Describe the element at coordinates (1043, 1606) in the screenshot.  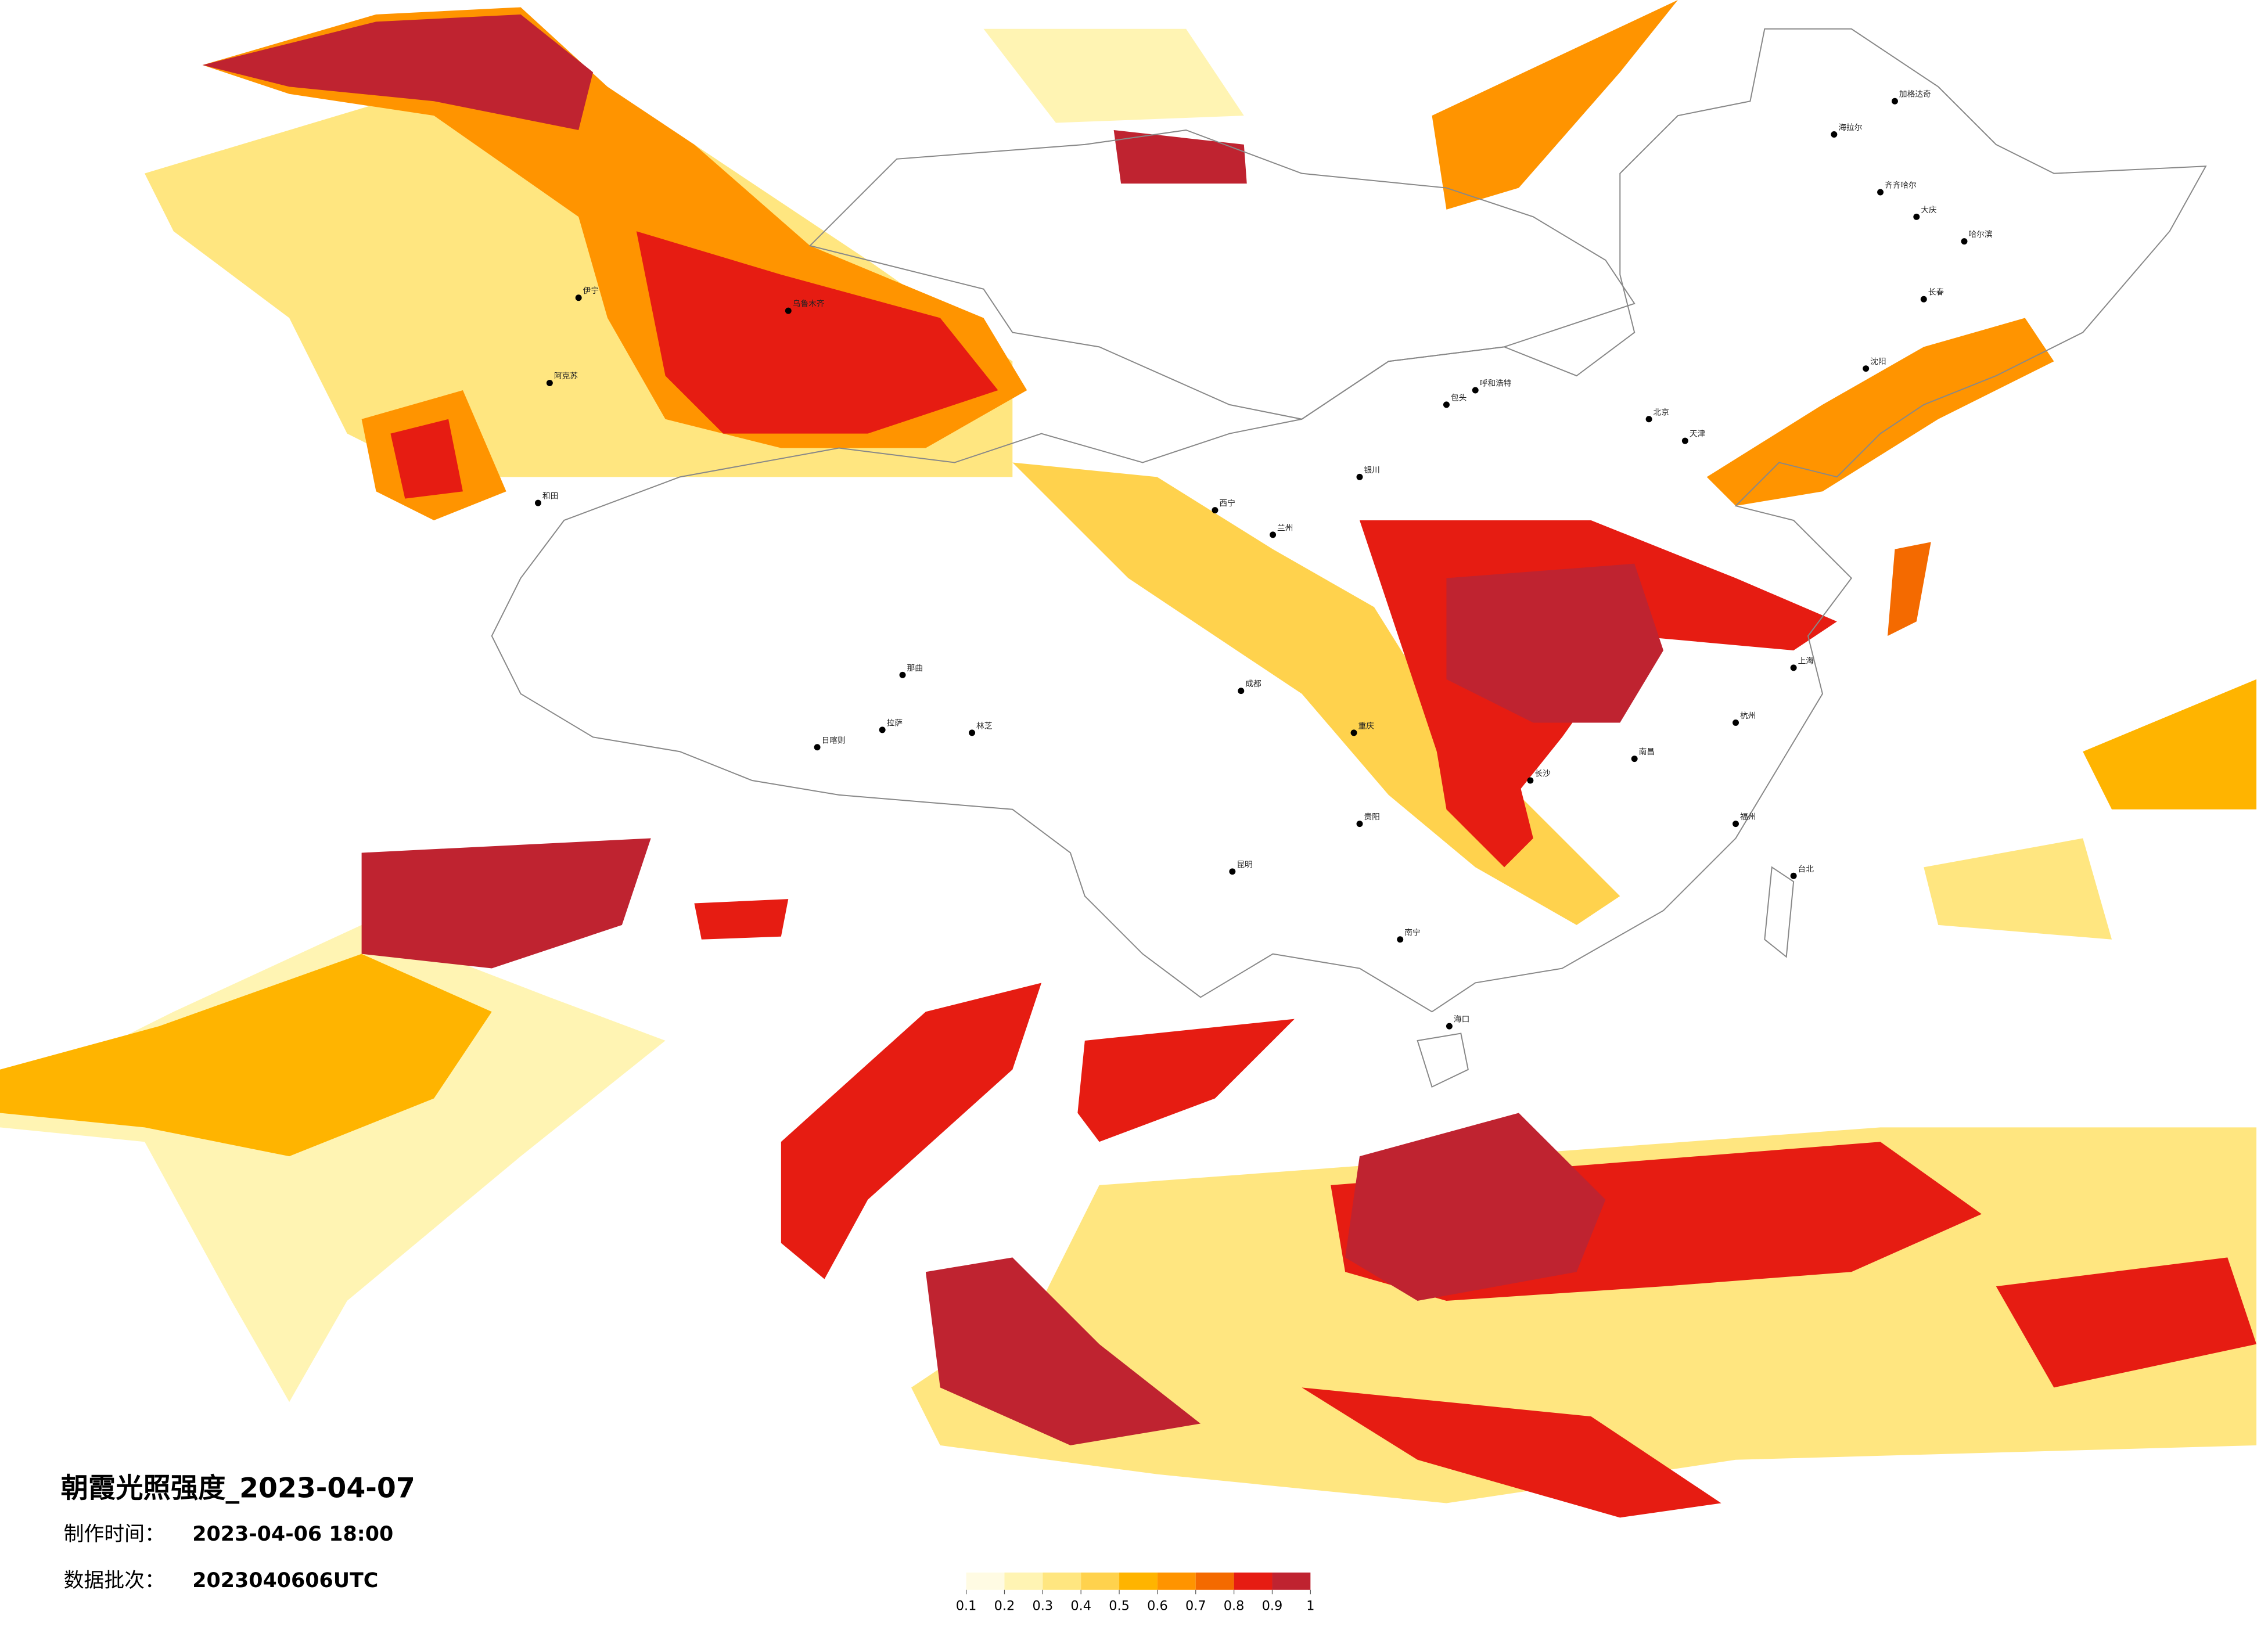
I see `colorbar-tick-label: 0.3` at that location.